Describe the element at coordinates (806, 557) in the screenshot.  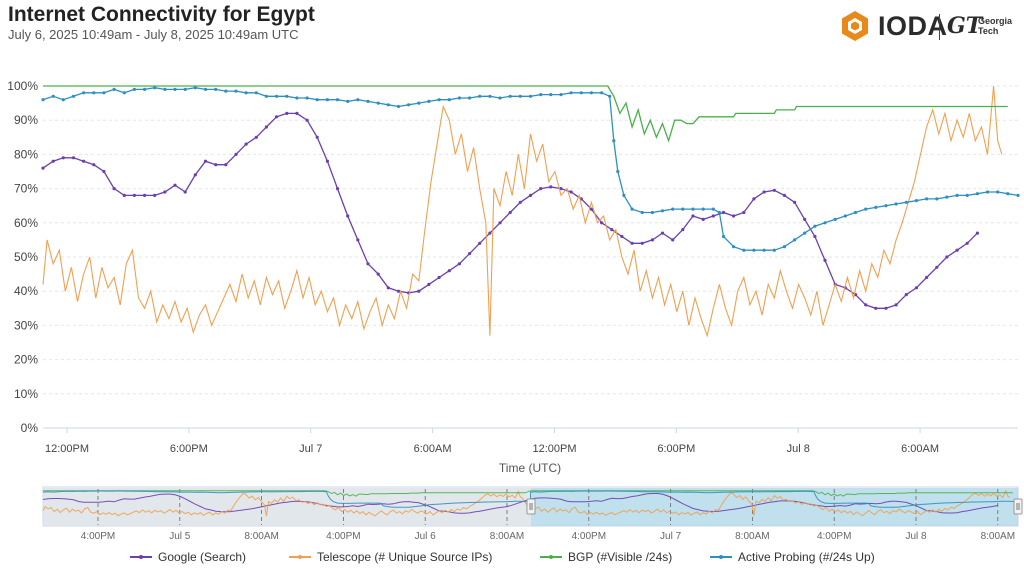
I see `legend-label: Active Probing (#/24s Up)` at that location.